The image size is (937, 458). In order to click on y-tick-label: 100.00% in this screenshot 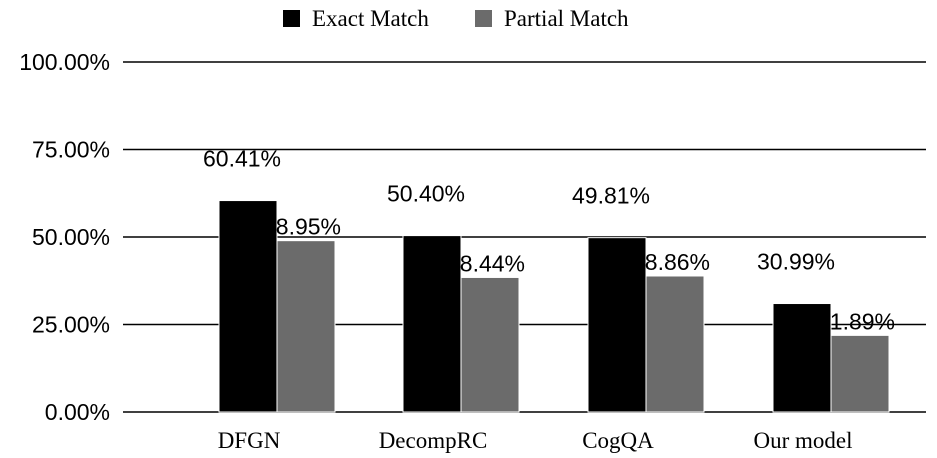, I will do `click(64, 62)`.